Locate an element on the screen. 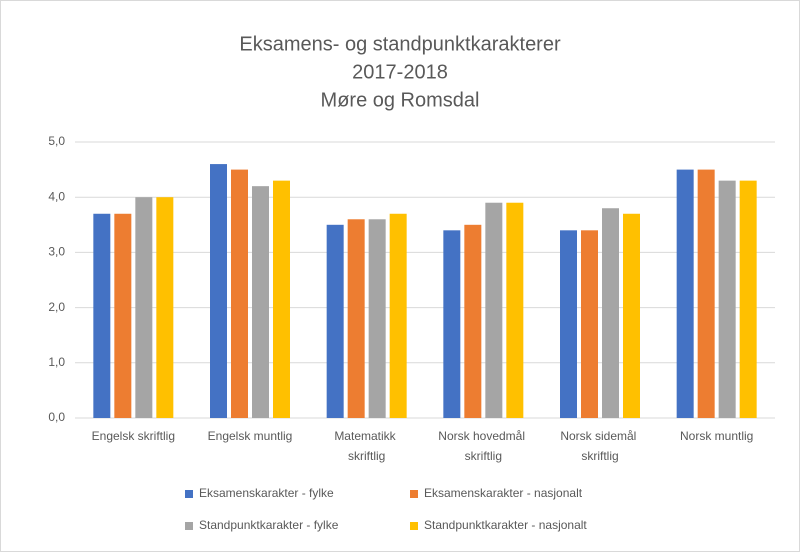  y-tick-label: 3,0 is located at coordinates (56, 252).